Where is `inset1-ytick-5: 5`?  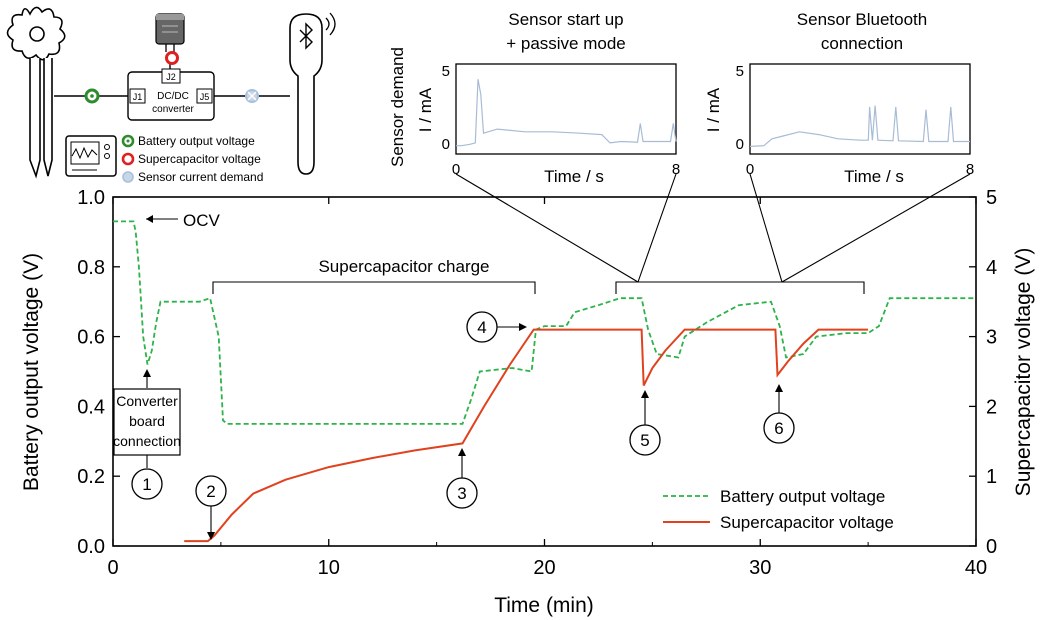
inset1-ytick-5: 5 is located at coordinates (446, 71).